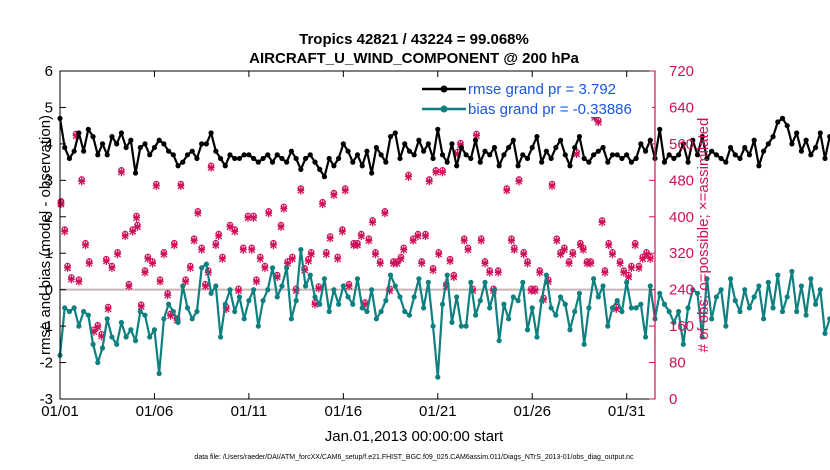 This screenshot has height=470, width=830. What do you see at coordinates (444, 109) in the screenshot?
I see `legend-bias-marker` at bounding box center [444, 109].